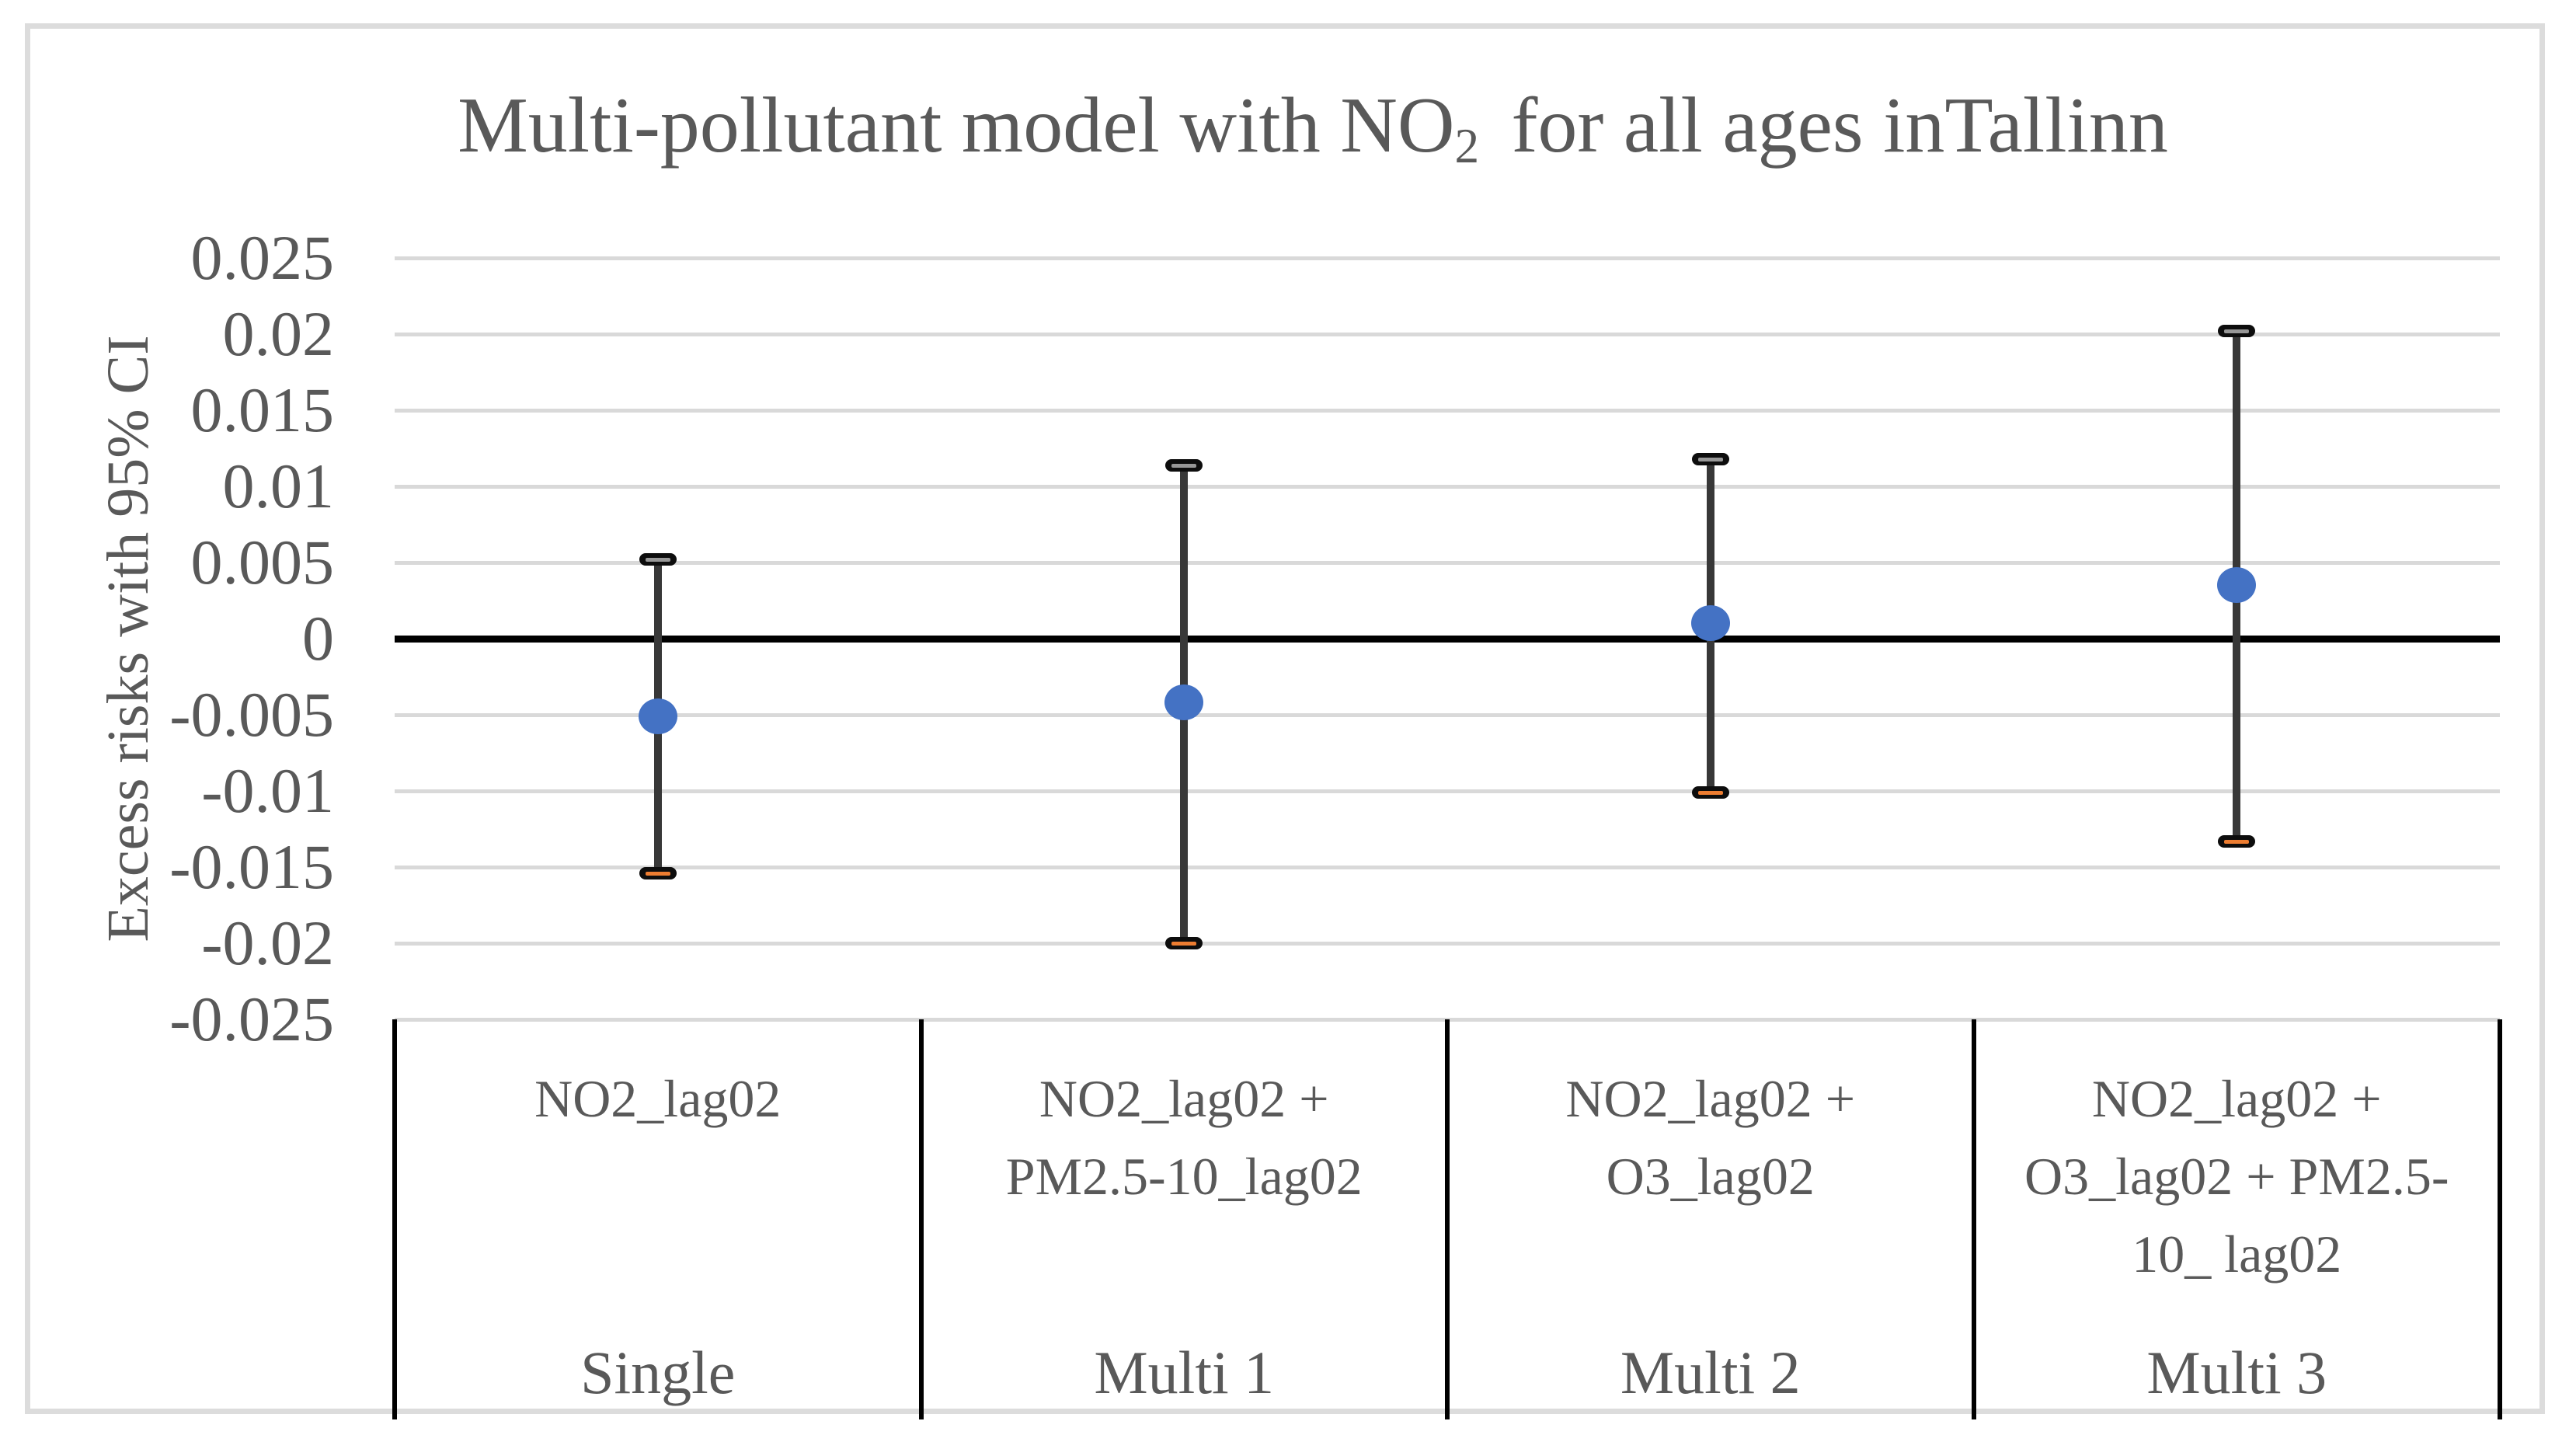  I want to click on category-model-label: Multi 1, so click(1185, 1373).